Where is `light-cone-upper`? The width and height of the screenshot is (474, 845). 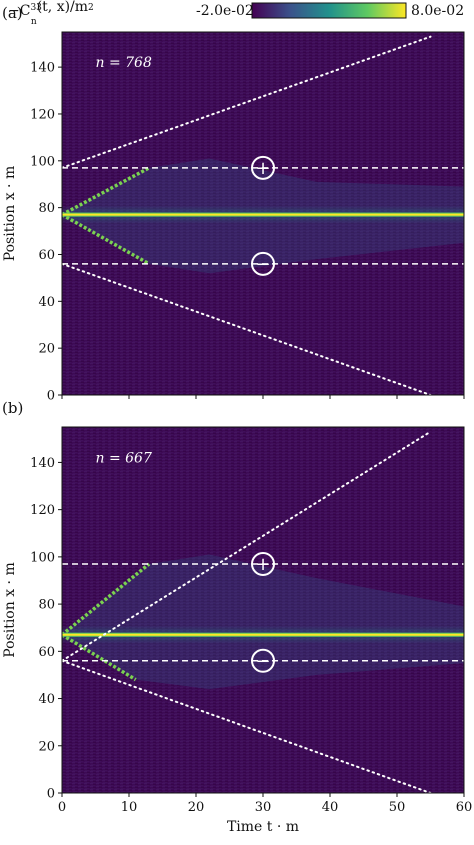
light-cone-upper is located at coordinates (247, 102).